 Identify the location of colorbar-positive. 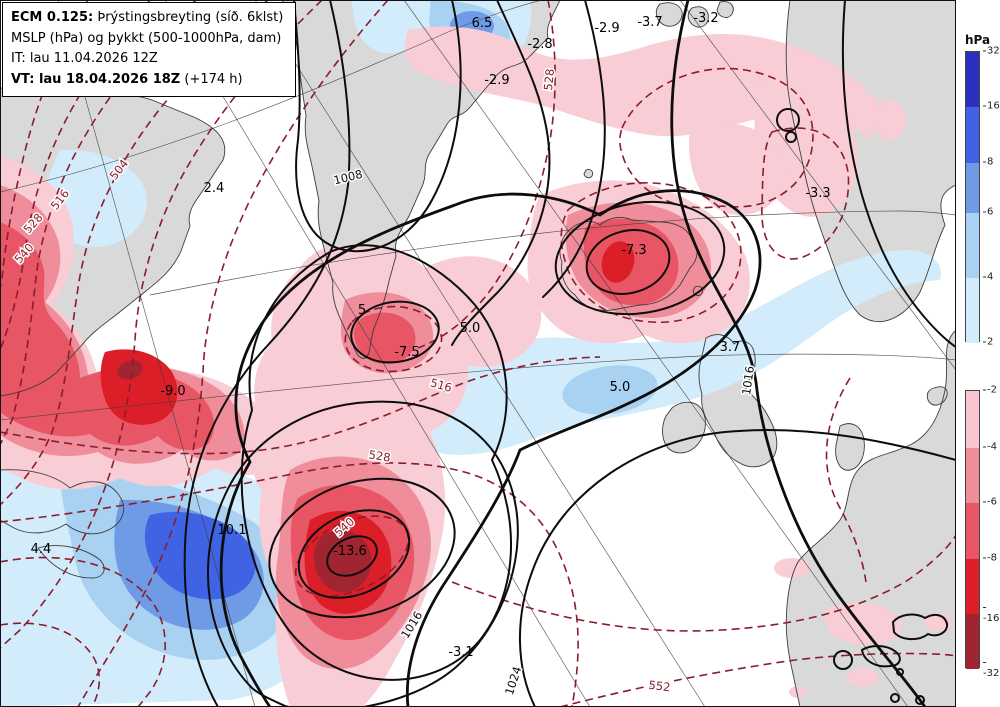
(972, 197).